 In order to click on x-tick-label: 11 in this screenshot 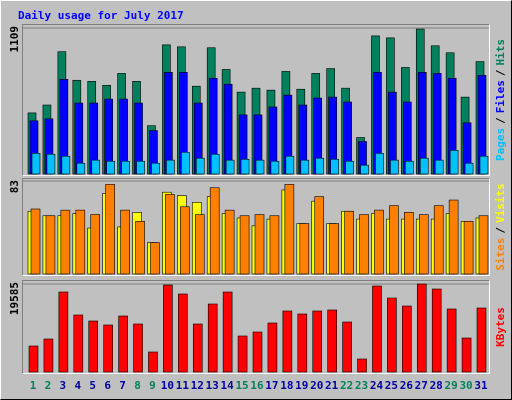, I will do `click(183, 385)`.